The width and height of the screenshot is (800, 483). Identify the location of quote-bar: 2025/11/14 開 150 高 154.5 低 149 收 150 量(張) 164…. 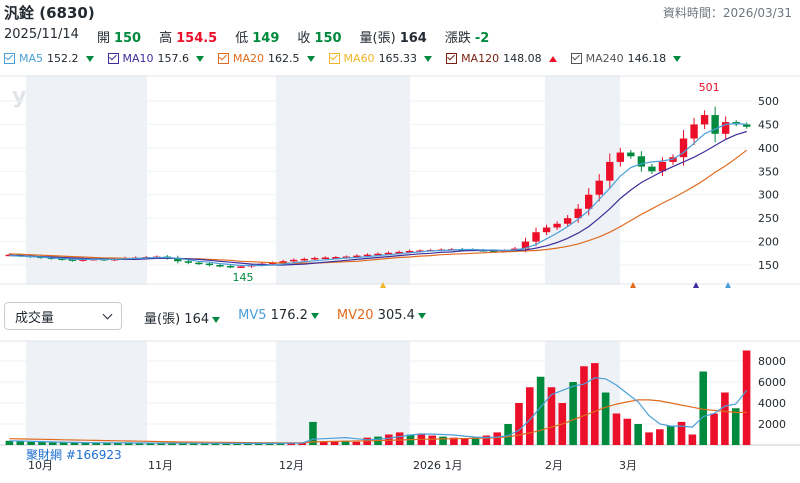
(246, 36).